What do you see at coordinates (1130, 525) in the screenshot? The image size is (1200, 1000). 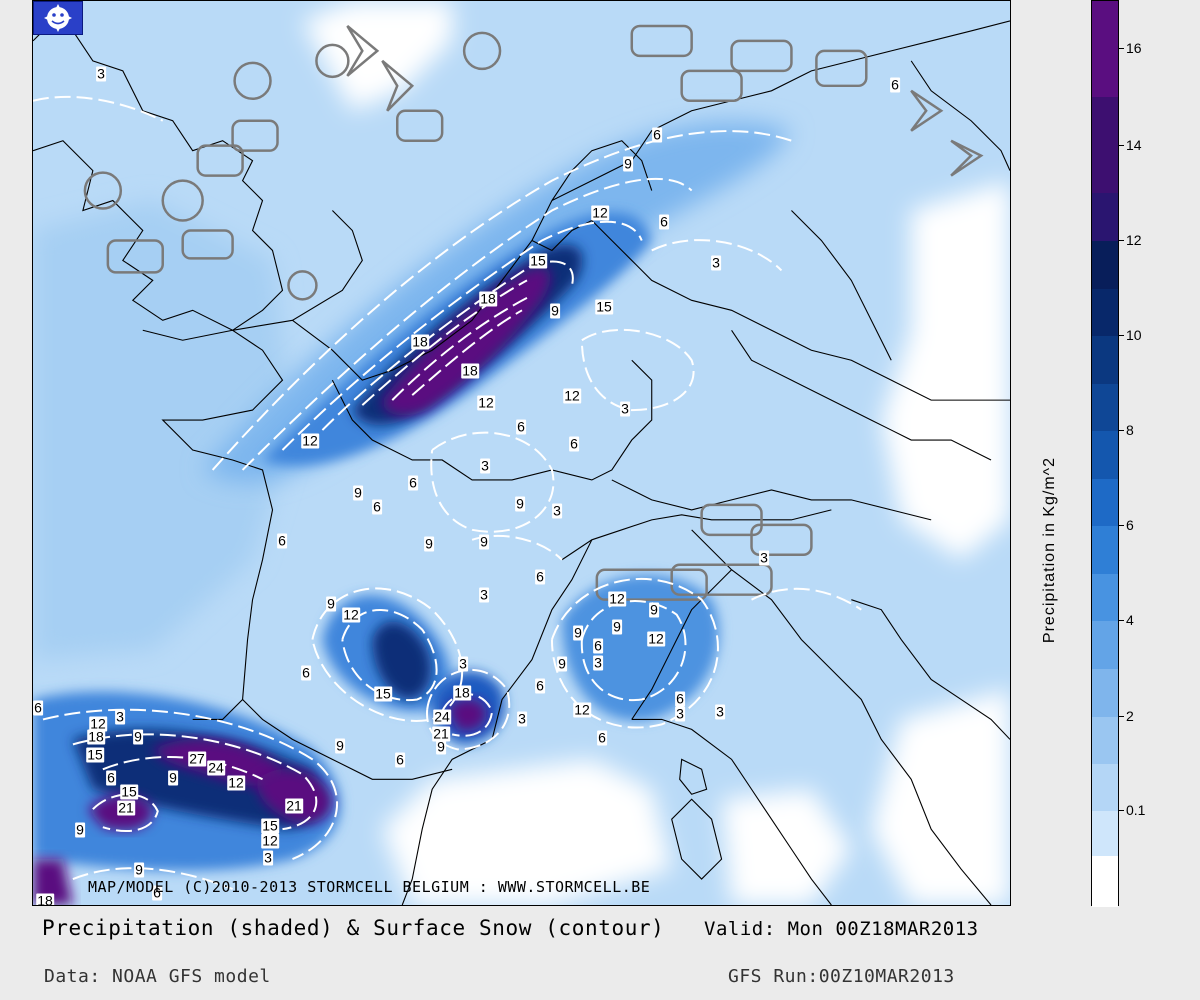 I see `colorbar-label: 6` at bounding box center [1130, 525].